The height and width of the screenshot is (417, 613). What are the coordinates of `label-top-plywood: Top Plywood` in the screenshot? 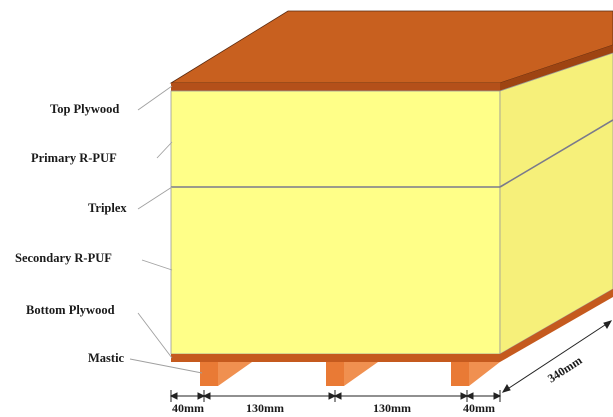 It's located at (84, 109).